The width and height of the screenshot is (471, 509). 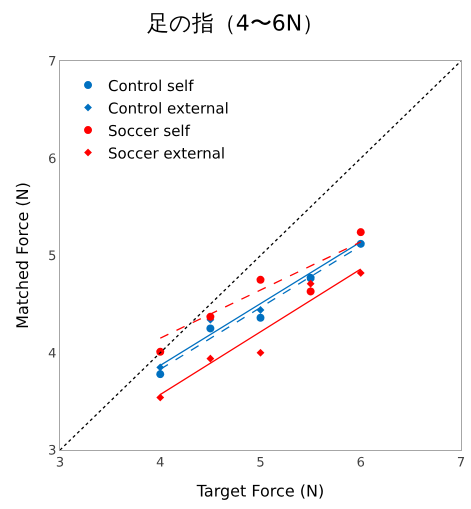 I want to click on chart-title: 足の指（4〜6N）, so click(x=235, y=24).